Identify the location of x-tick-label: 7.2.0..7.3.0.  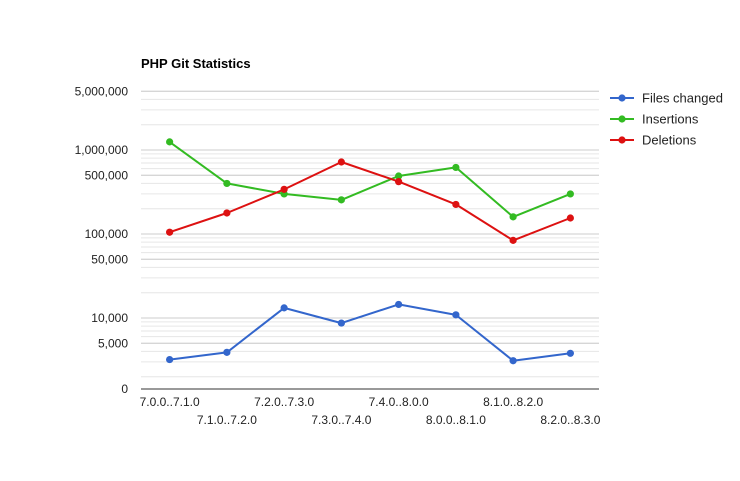
(284, 402).